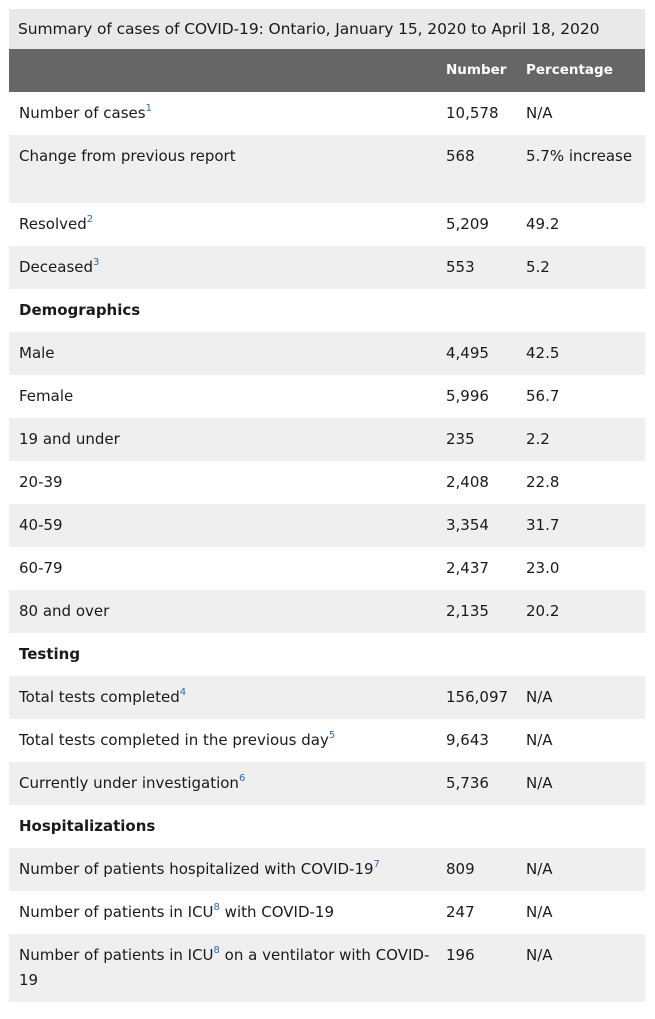 The width and height of the screenshot is (655, 1019). Describe the element at coordinates (476, 70) in the screenshot. I see `header-number: Number` at that location.